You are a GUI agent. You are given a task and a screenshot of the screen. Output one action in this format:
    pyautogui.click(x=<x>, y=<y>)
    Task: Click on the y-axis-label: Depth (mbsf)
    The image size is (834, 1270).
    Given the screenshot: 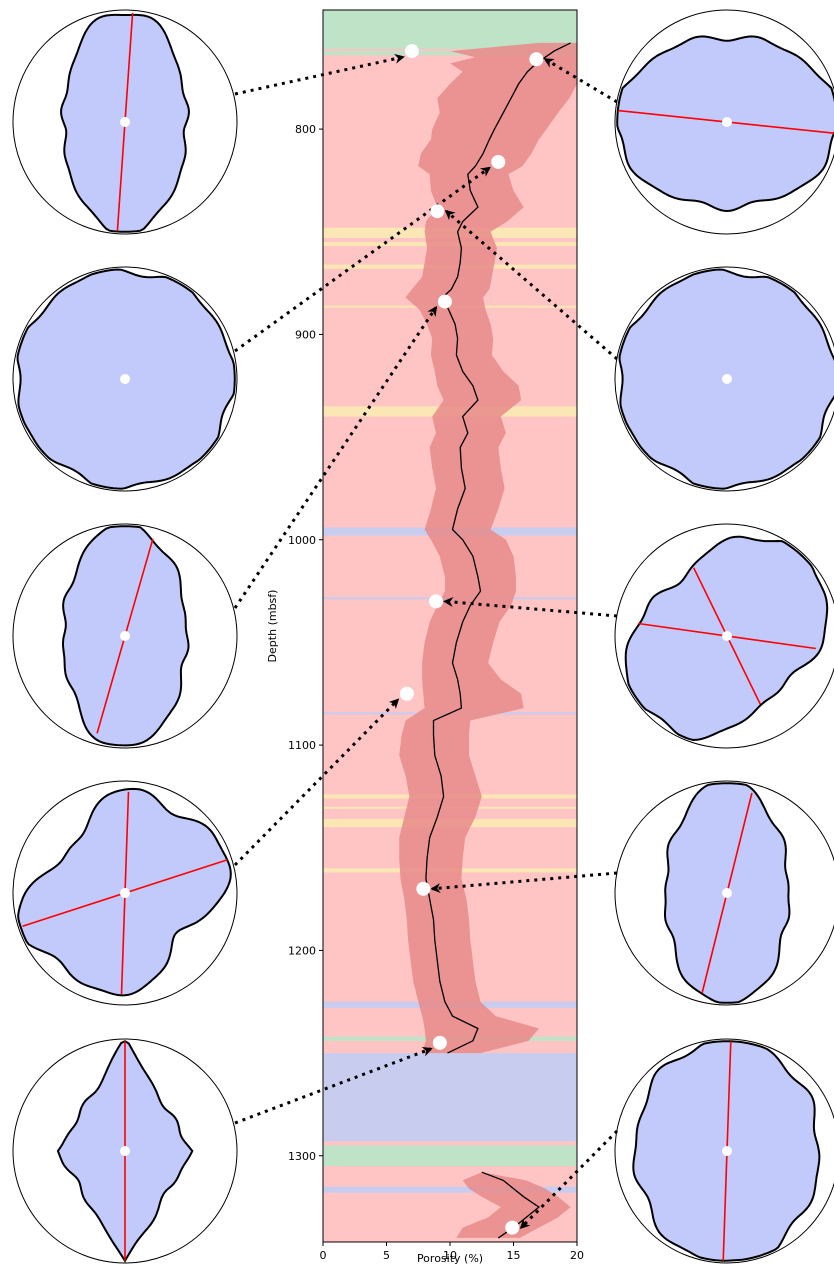 What is the action you would take?
    pyautogui.click(x=272, y=626)
    